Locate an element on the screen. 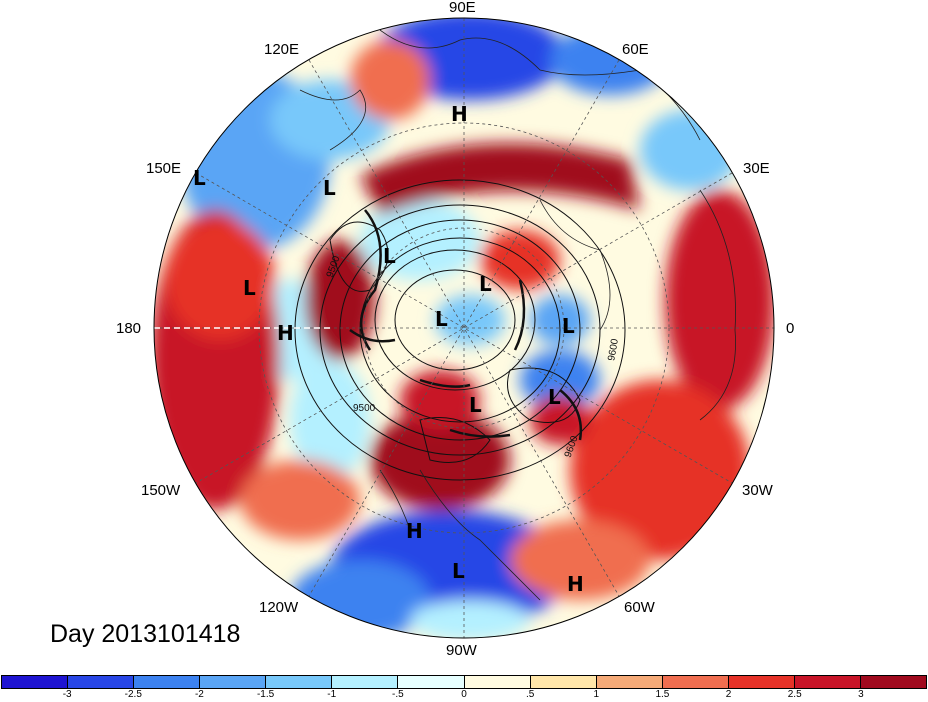 Image resolution: width=928 pixels, height=702 pixels. colorbar-tick-label: -3 is located at coordinates (67, 694).